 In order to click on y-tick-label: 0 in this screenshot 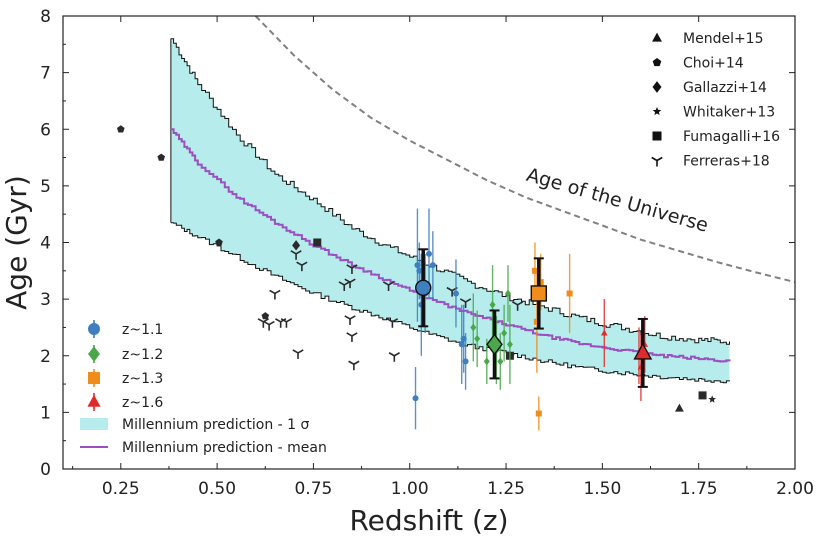, I will do `click(45, 470)`.